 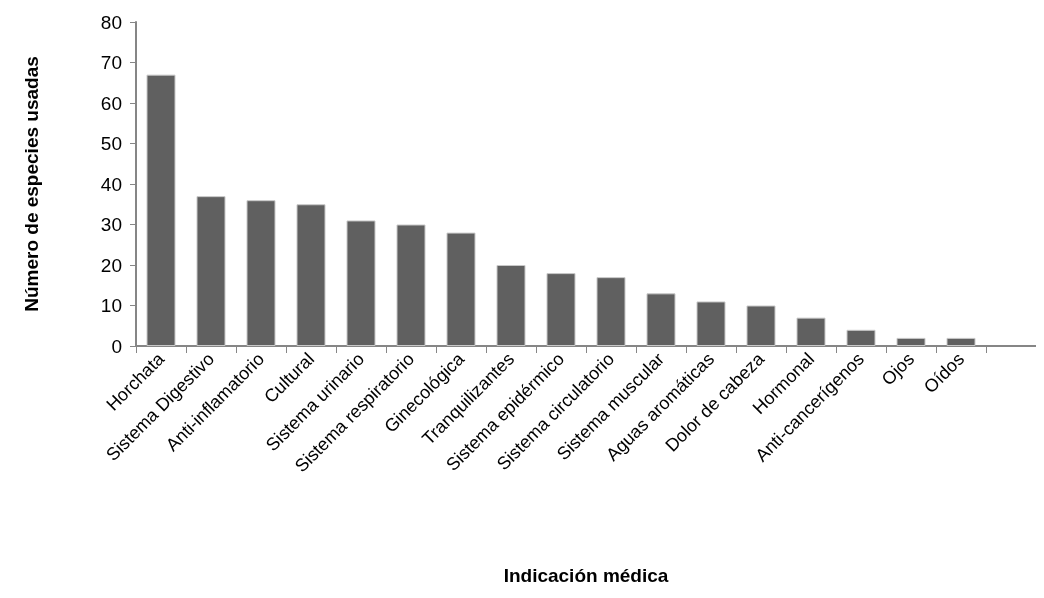 What do you see at coordinates (31, 184) in the screenshot?
I see `y-axis-title: Número de especies usadas` at bounding box center [31, 184].